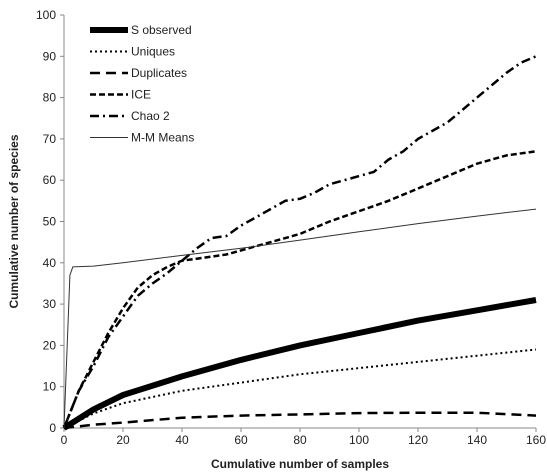 This screenshot has height=474, width=547. I want to click on y-tick-label: 70, so click(50, 139).